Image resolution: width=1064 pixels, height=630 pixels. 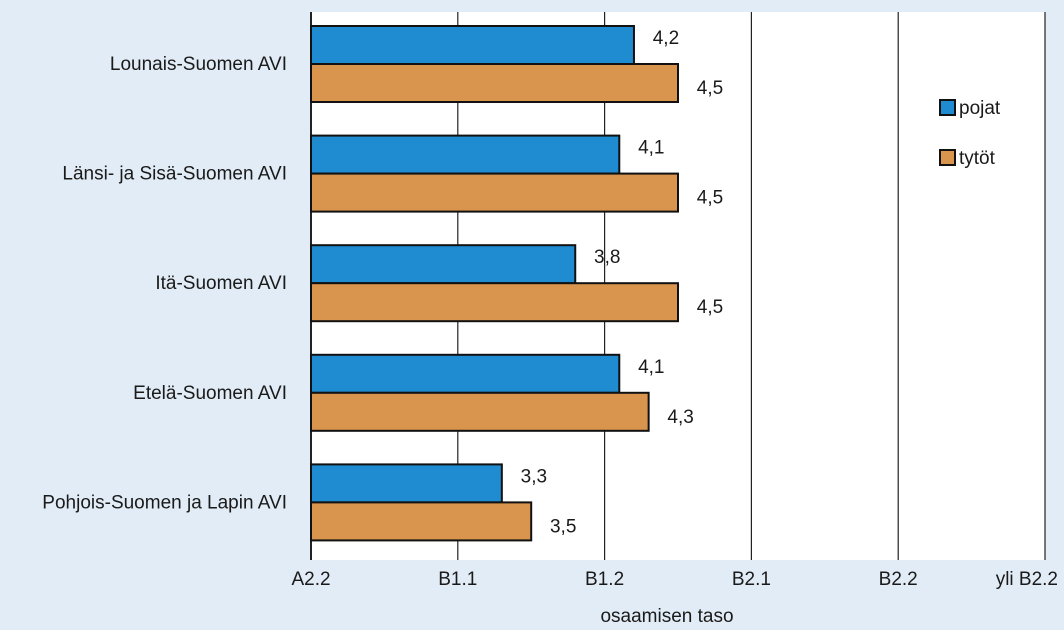 I want to click on x-tick-label: B1.1, so click(x=457, y=579).